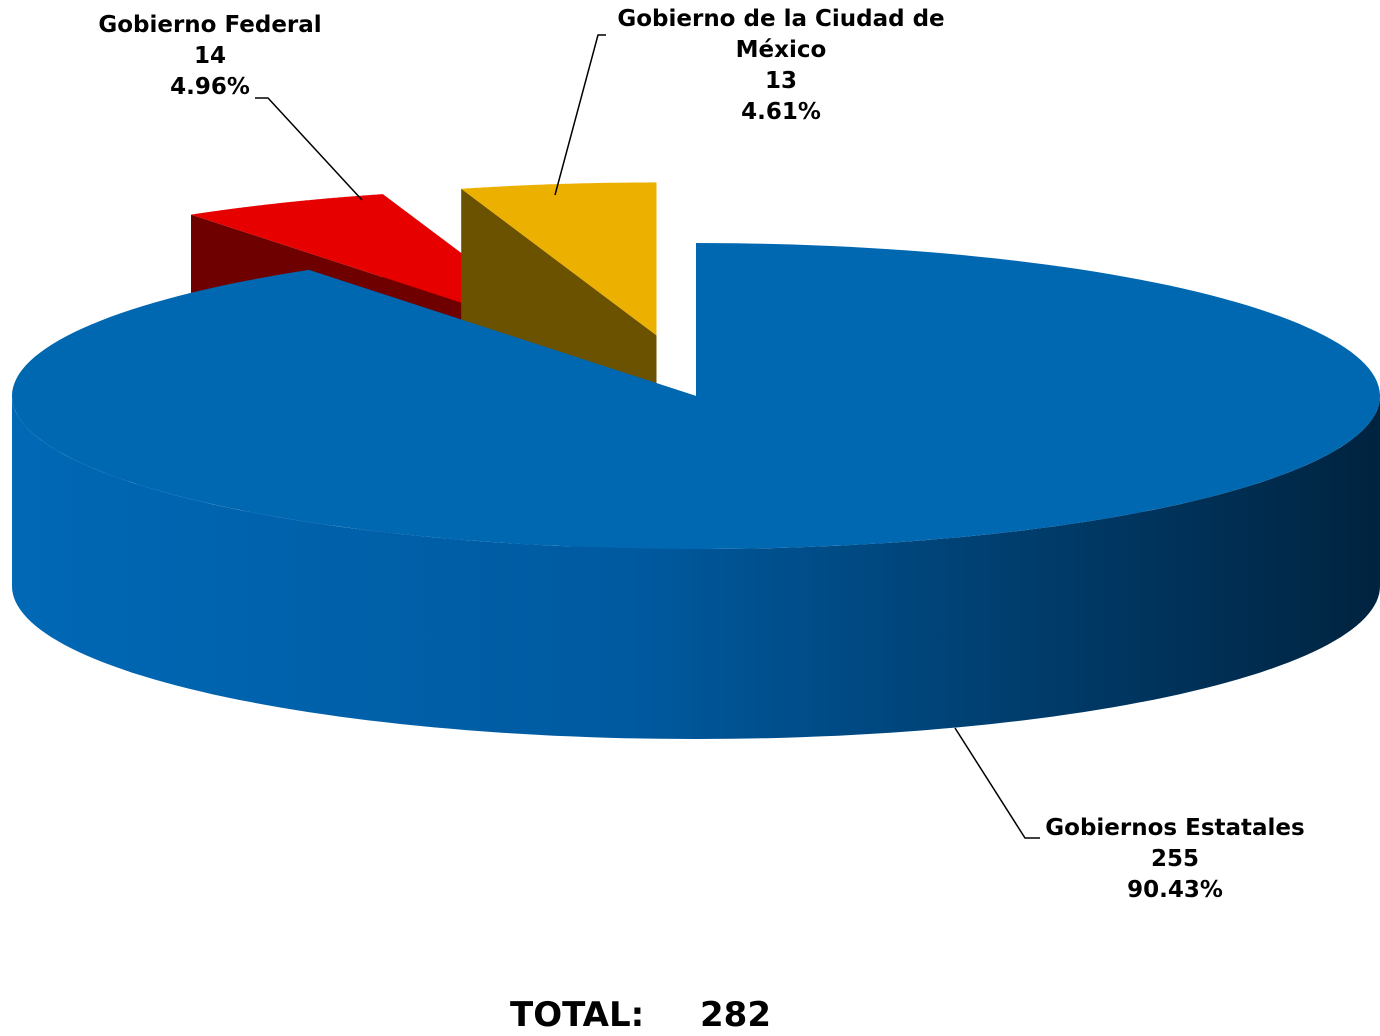 This screenshot has width=1380, height=1036. What do you see at coordinates (780, 81) in the screenshot?
I see `label-value: 13` at bounding box center [780, 81].